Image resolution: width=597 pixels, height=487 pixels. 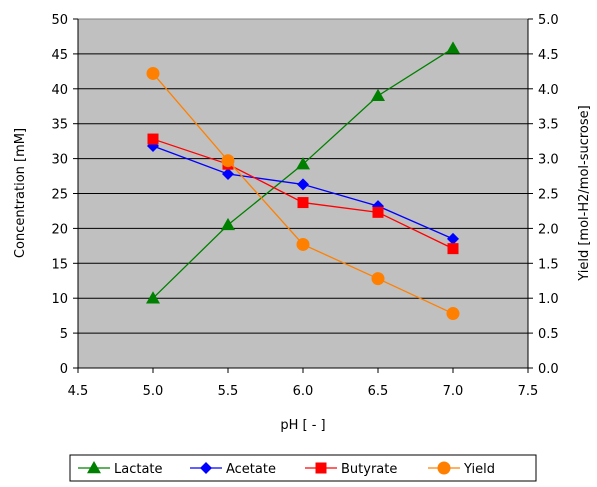 I want to click on y2-tick-label: 1.0, so click(x=548, y=299).